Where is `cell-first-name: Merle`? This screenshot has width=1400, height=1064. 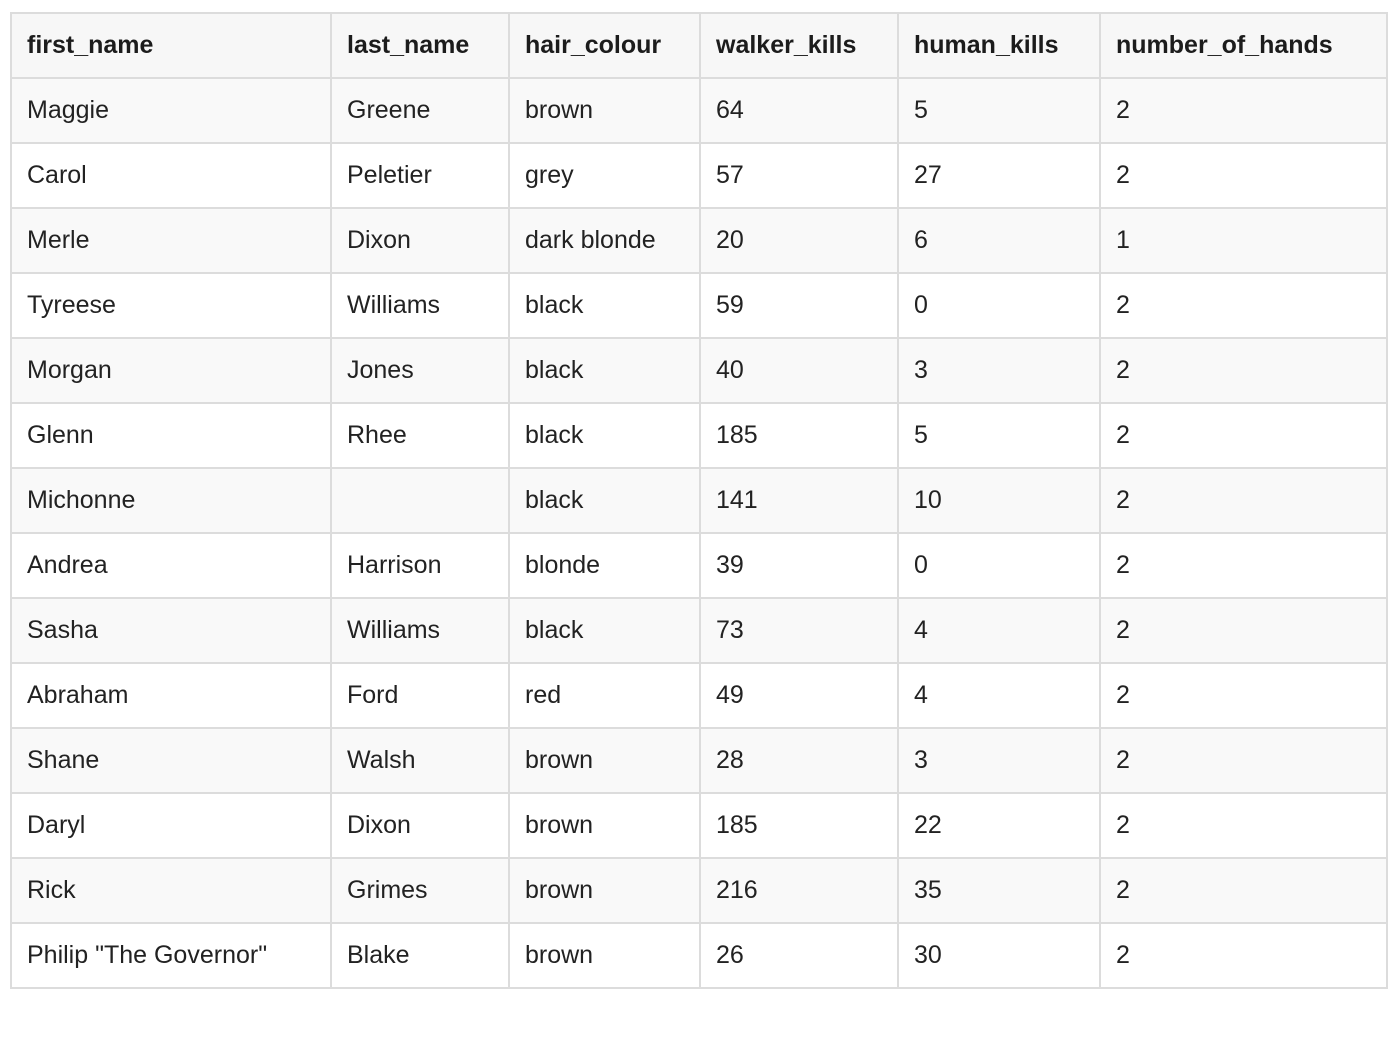 cell-first-name: Merle is located at coordinates (171, 240).